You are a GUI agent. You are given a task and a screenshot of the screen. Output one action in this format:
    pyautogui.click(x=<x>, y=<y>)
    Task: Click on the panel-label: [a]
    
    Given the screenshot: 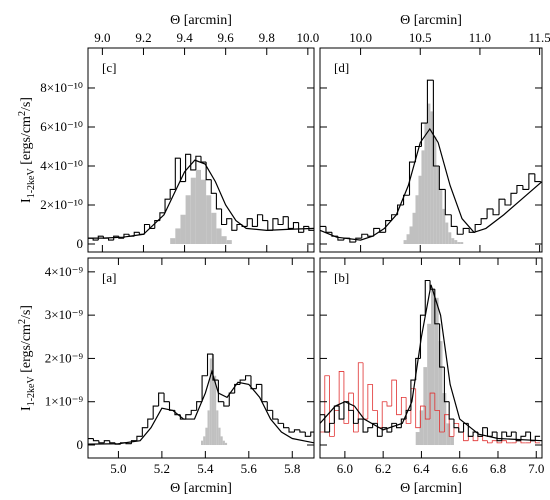 What is the action you would take?
    pyautogui.click(x=109, y=277)
    